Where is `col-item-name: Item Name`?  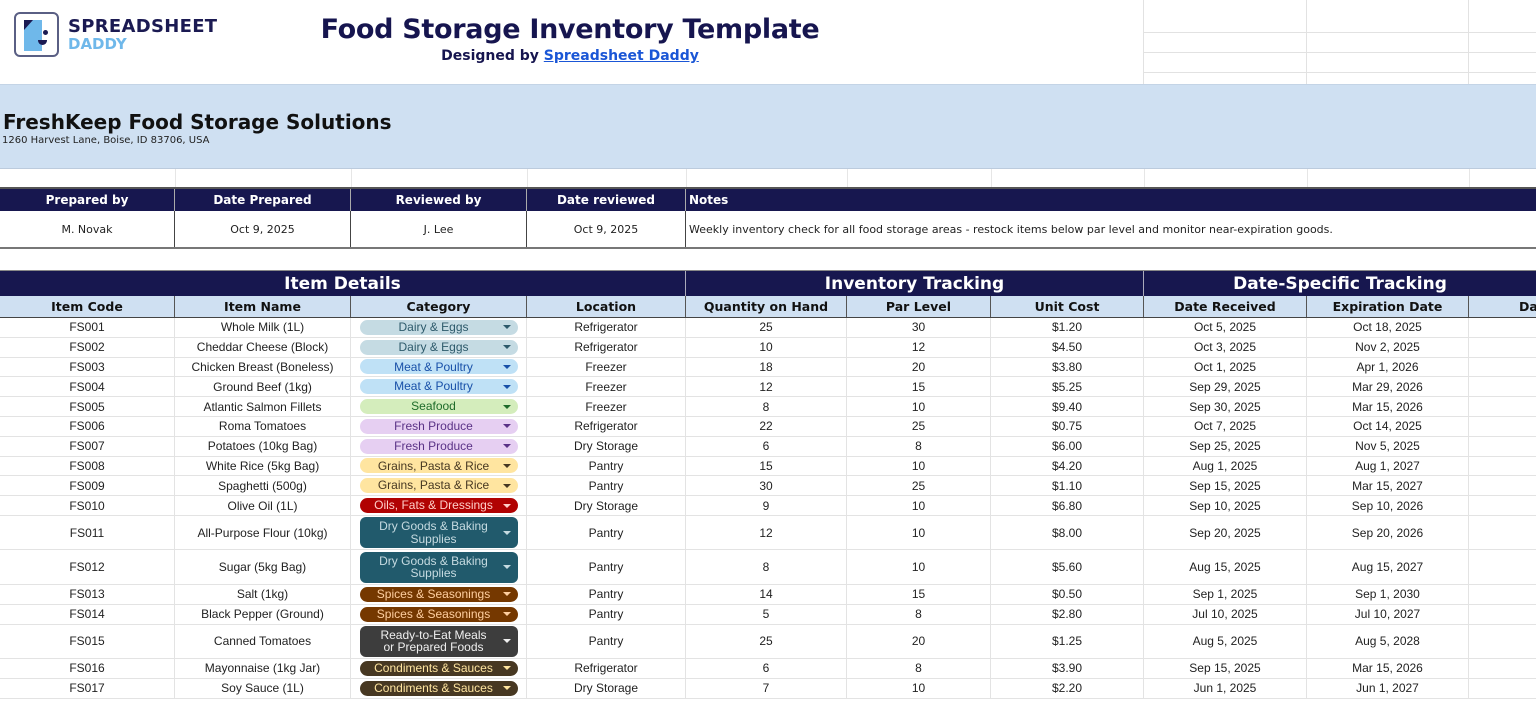
col-item-name: Item Name is located at coordinates (263, 306).